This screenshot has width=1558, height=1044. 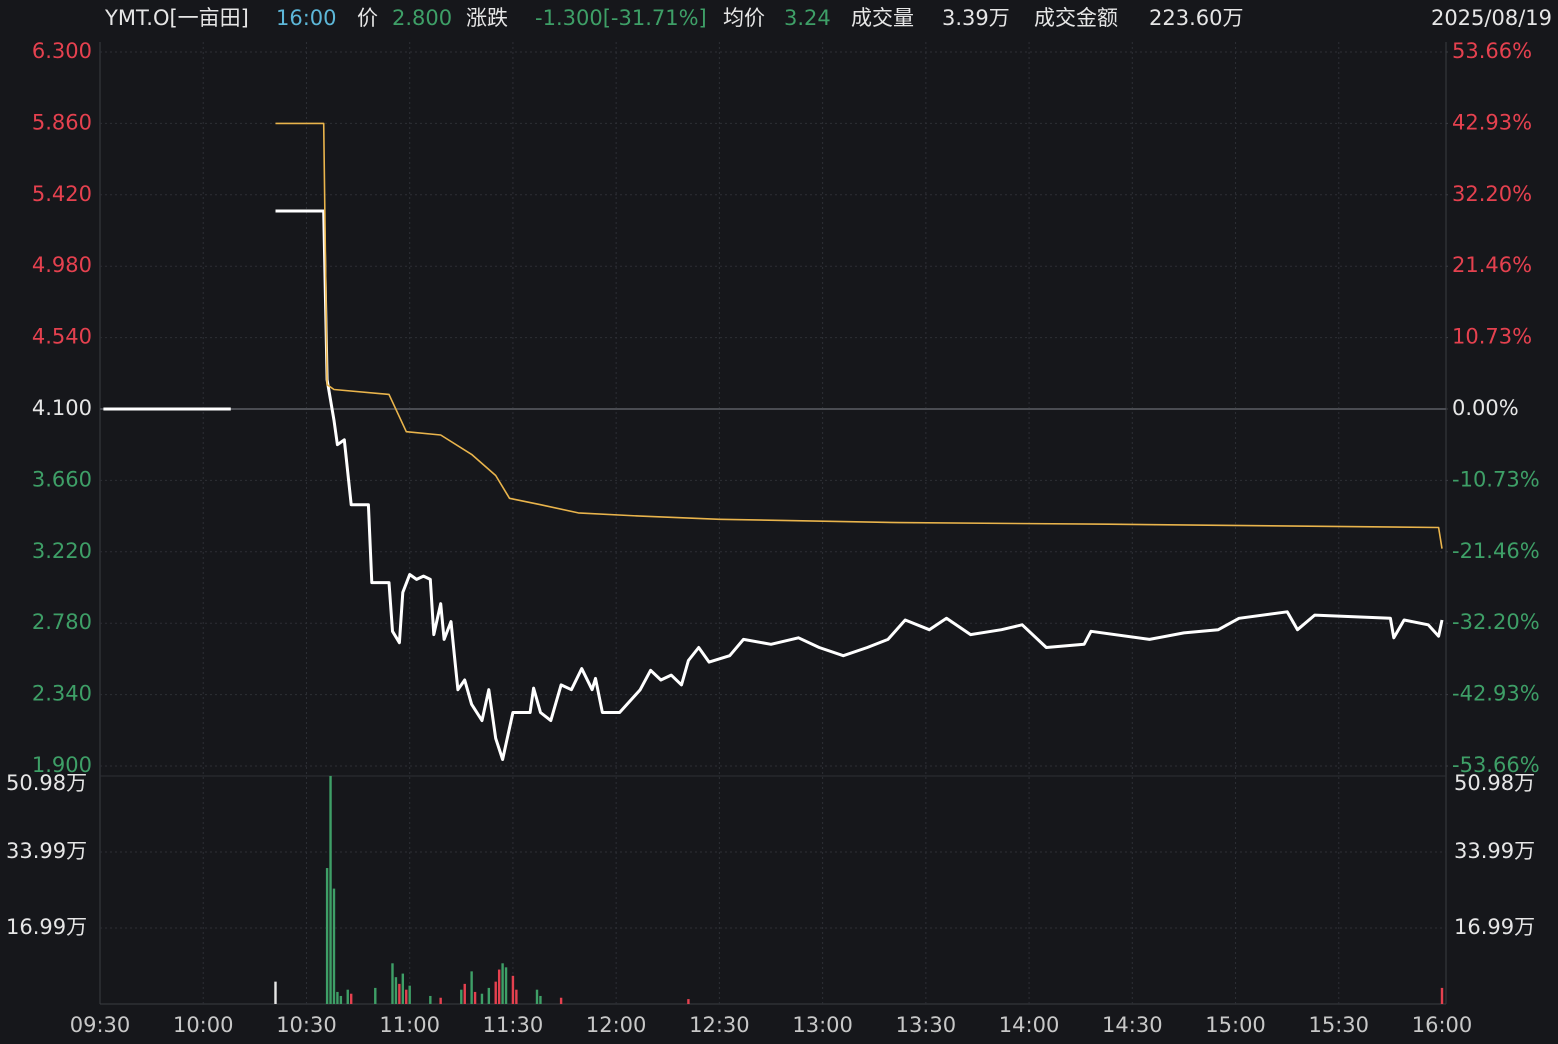 What do you see at coordinates (1496, 694) in the screenshot?
I see `y2-tick-label: -42.93%` at bounding box center [1496, 694].